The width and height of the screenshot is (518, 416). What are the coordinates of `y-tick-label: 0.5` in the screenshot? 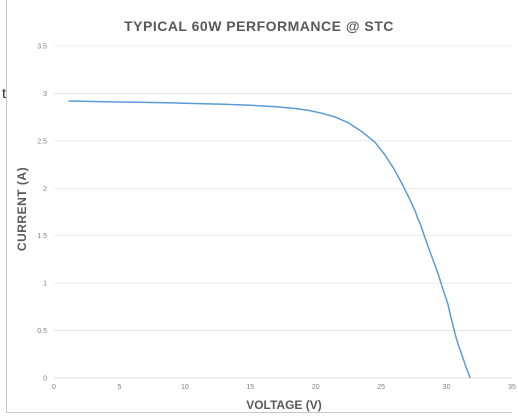 It's located at (42, 331).